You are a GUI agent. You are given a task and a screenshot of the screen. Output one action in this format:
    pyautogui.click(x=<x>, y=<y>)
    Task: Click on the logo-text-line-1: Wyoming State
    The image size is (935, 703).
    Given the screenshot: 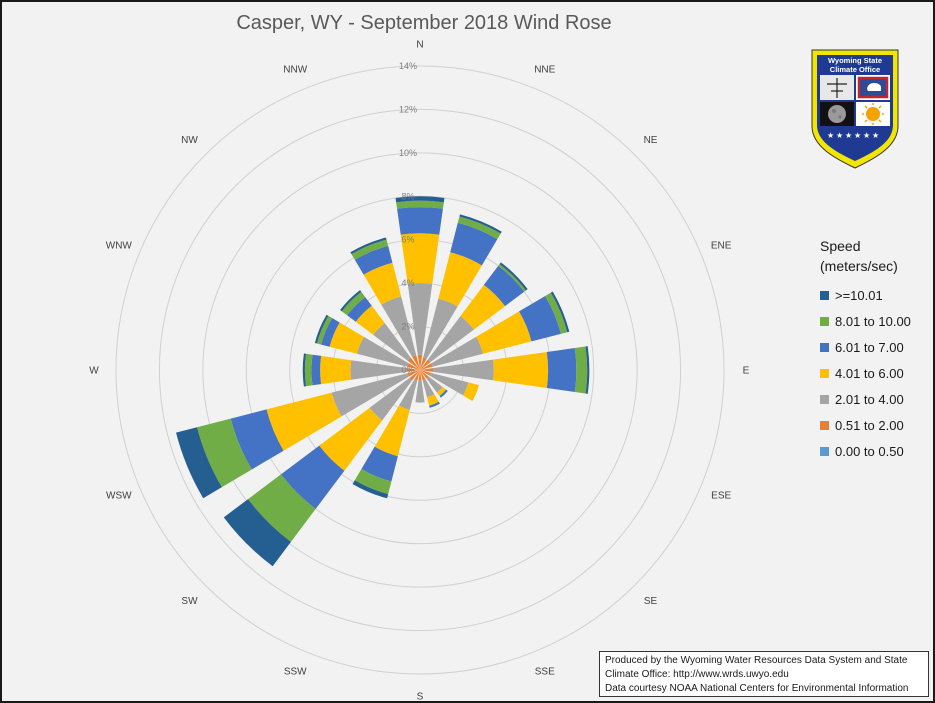 What is the action you would take?
    pyautogui.click(x=855, y=60)
    